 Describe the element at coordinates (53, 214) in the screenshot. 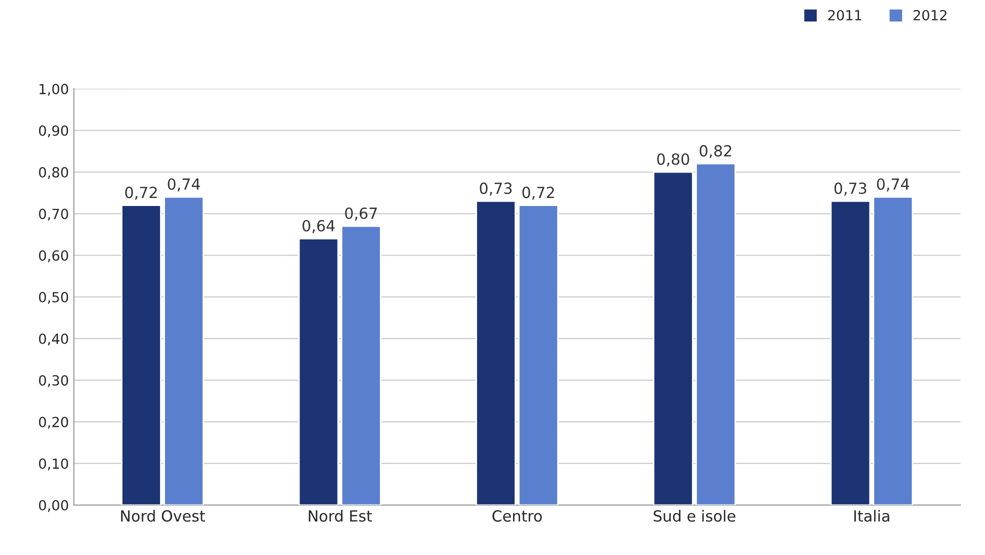

I see `y-tick-label: 0,70` at that location.